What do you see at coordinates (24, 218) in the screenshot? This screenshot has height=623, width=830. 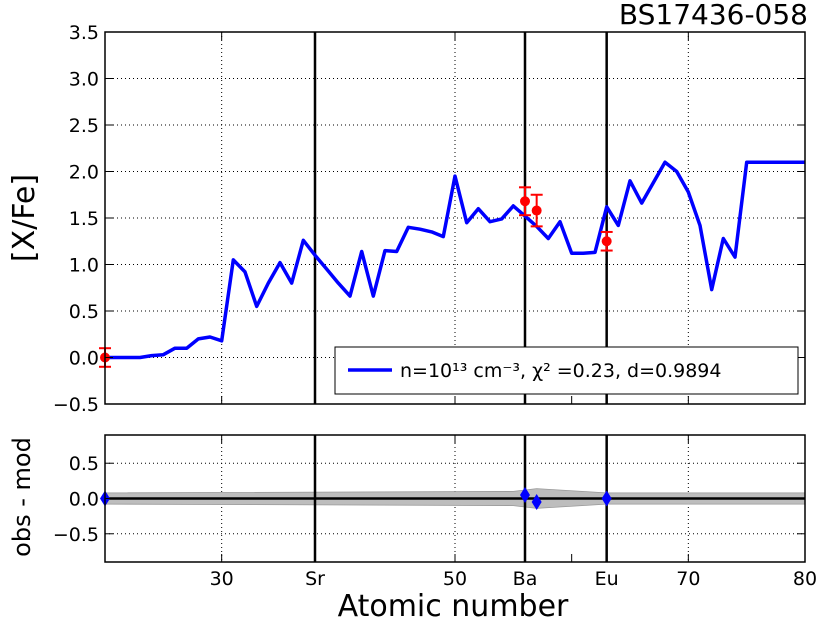 I see `main-ylabel: [X/Fe]` at bounding box center [24, 218].